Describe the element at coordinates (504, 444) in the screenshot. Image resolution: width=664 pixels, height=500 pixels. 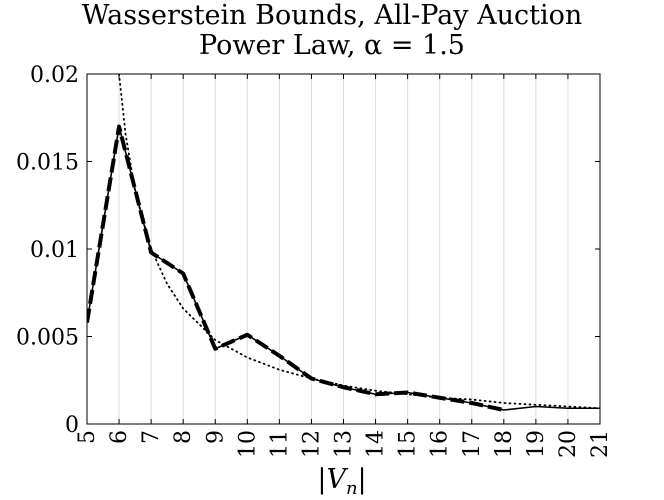
I see `x-tick-label: 18` at that location.